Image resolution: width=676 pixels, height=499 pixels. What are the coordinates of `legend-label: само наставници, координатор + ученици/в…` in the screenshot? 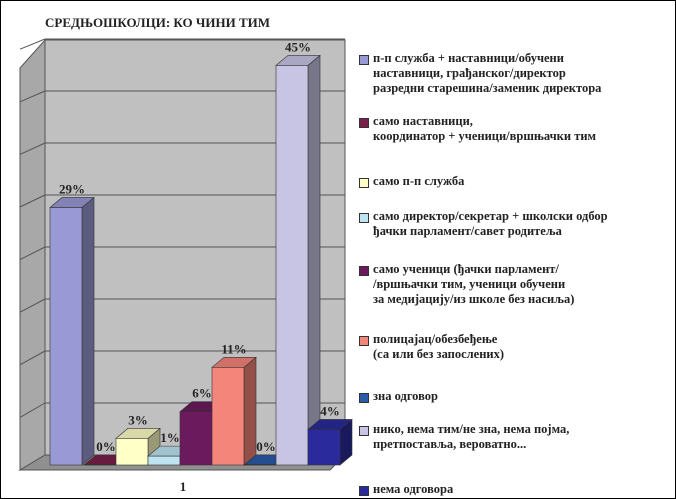 It's located at (485, 128).